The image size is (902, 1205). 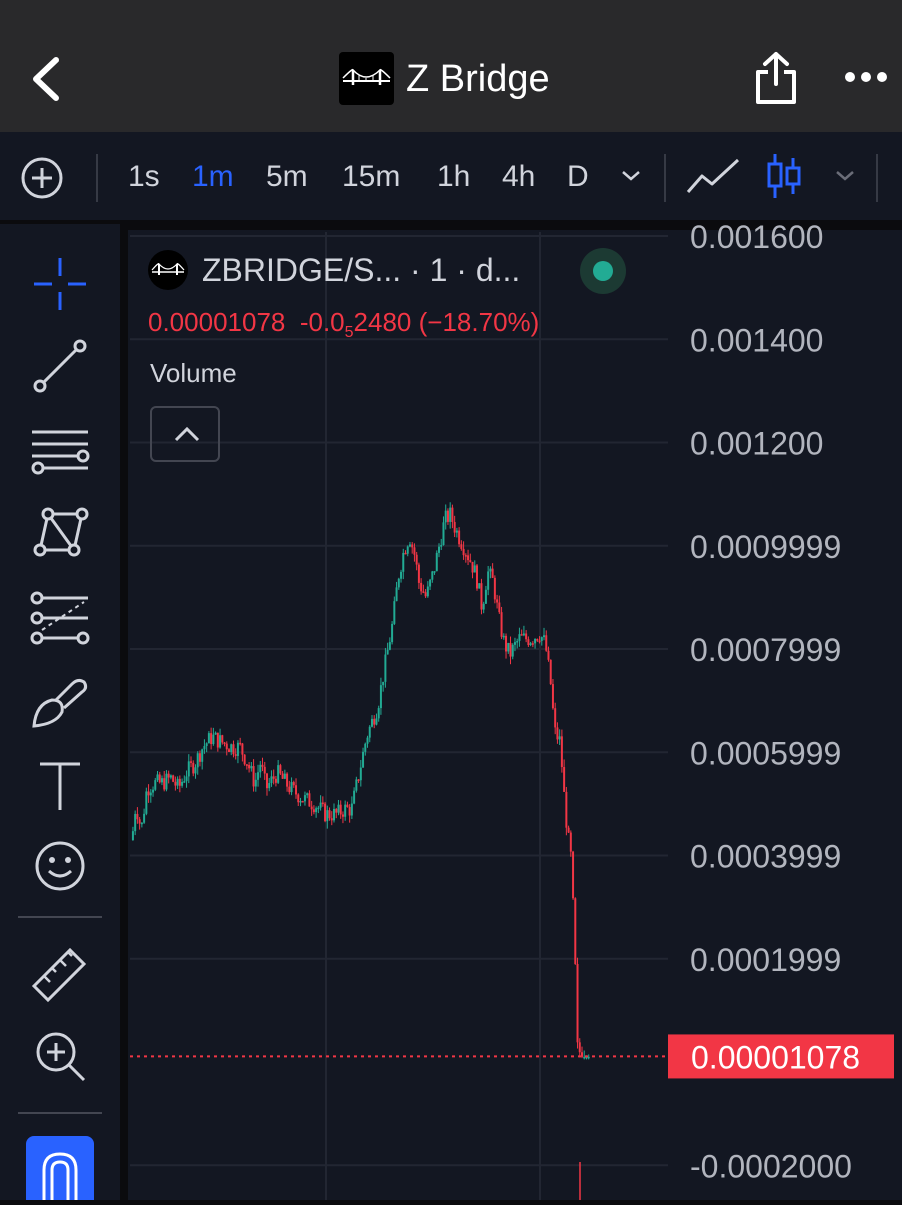 What do you see at coordinates (845, 176) in the screenshot?
I see `chart-style-dropdown` at bounding box center [845, 176].